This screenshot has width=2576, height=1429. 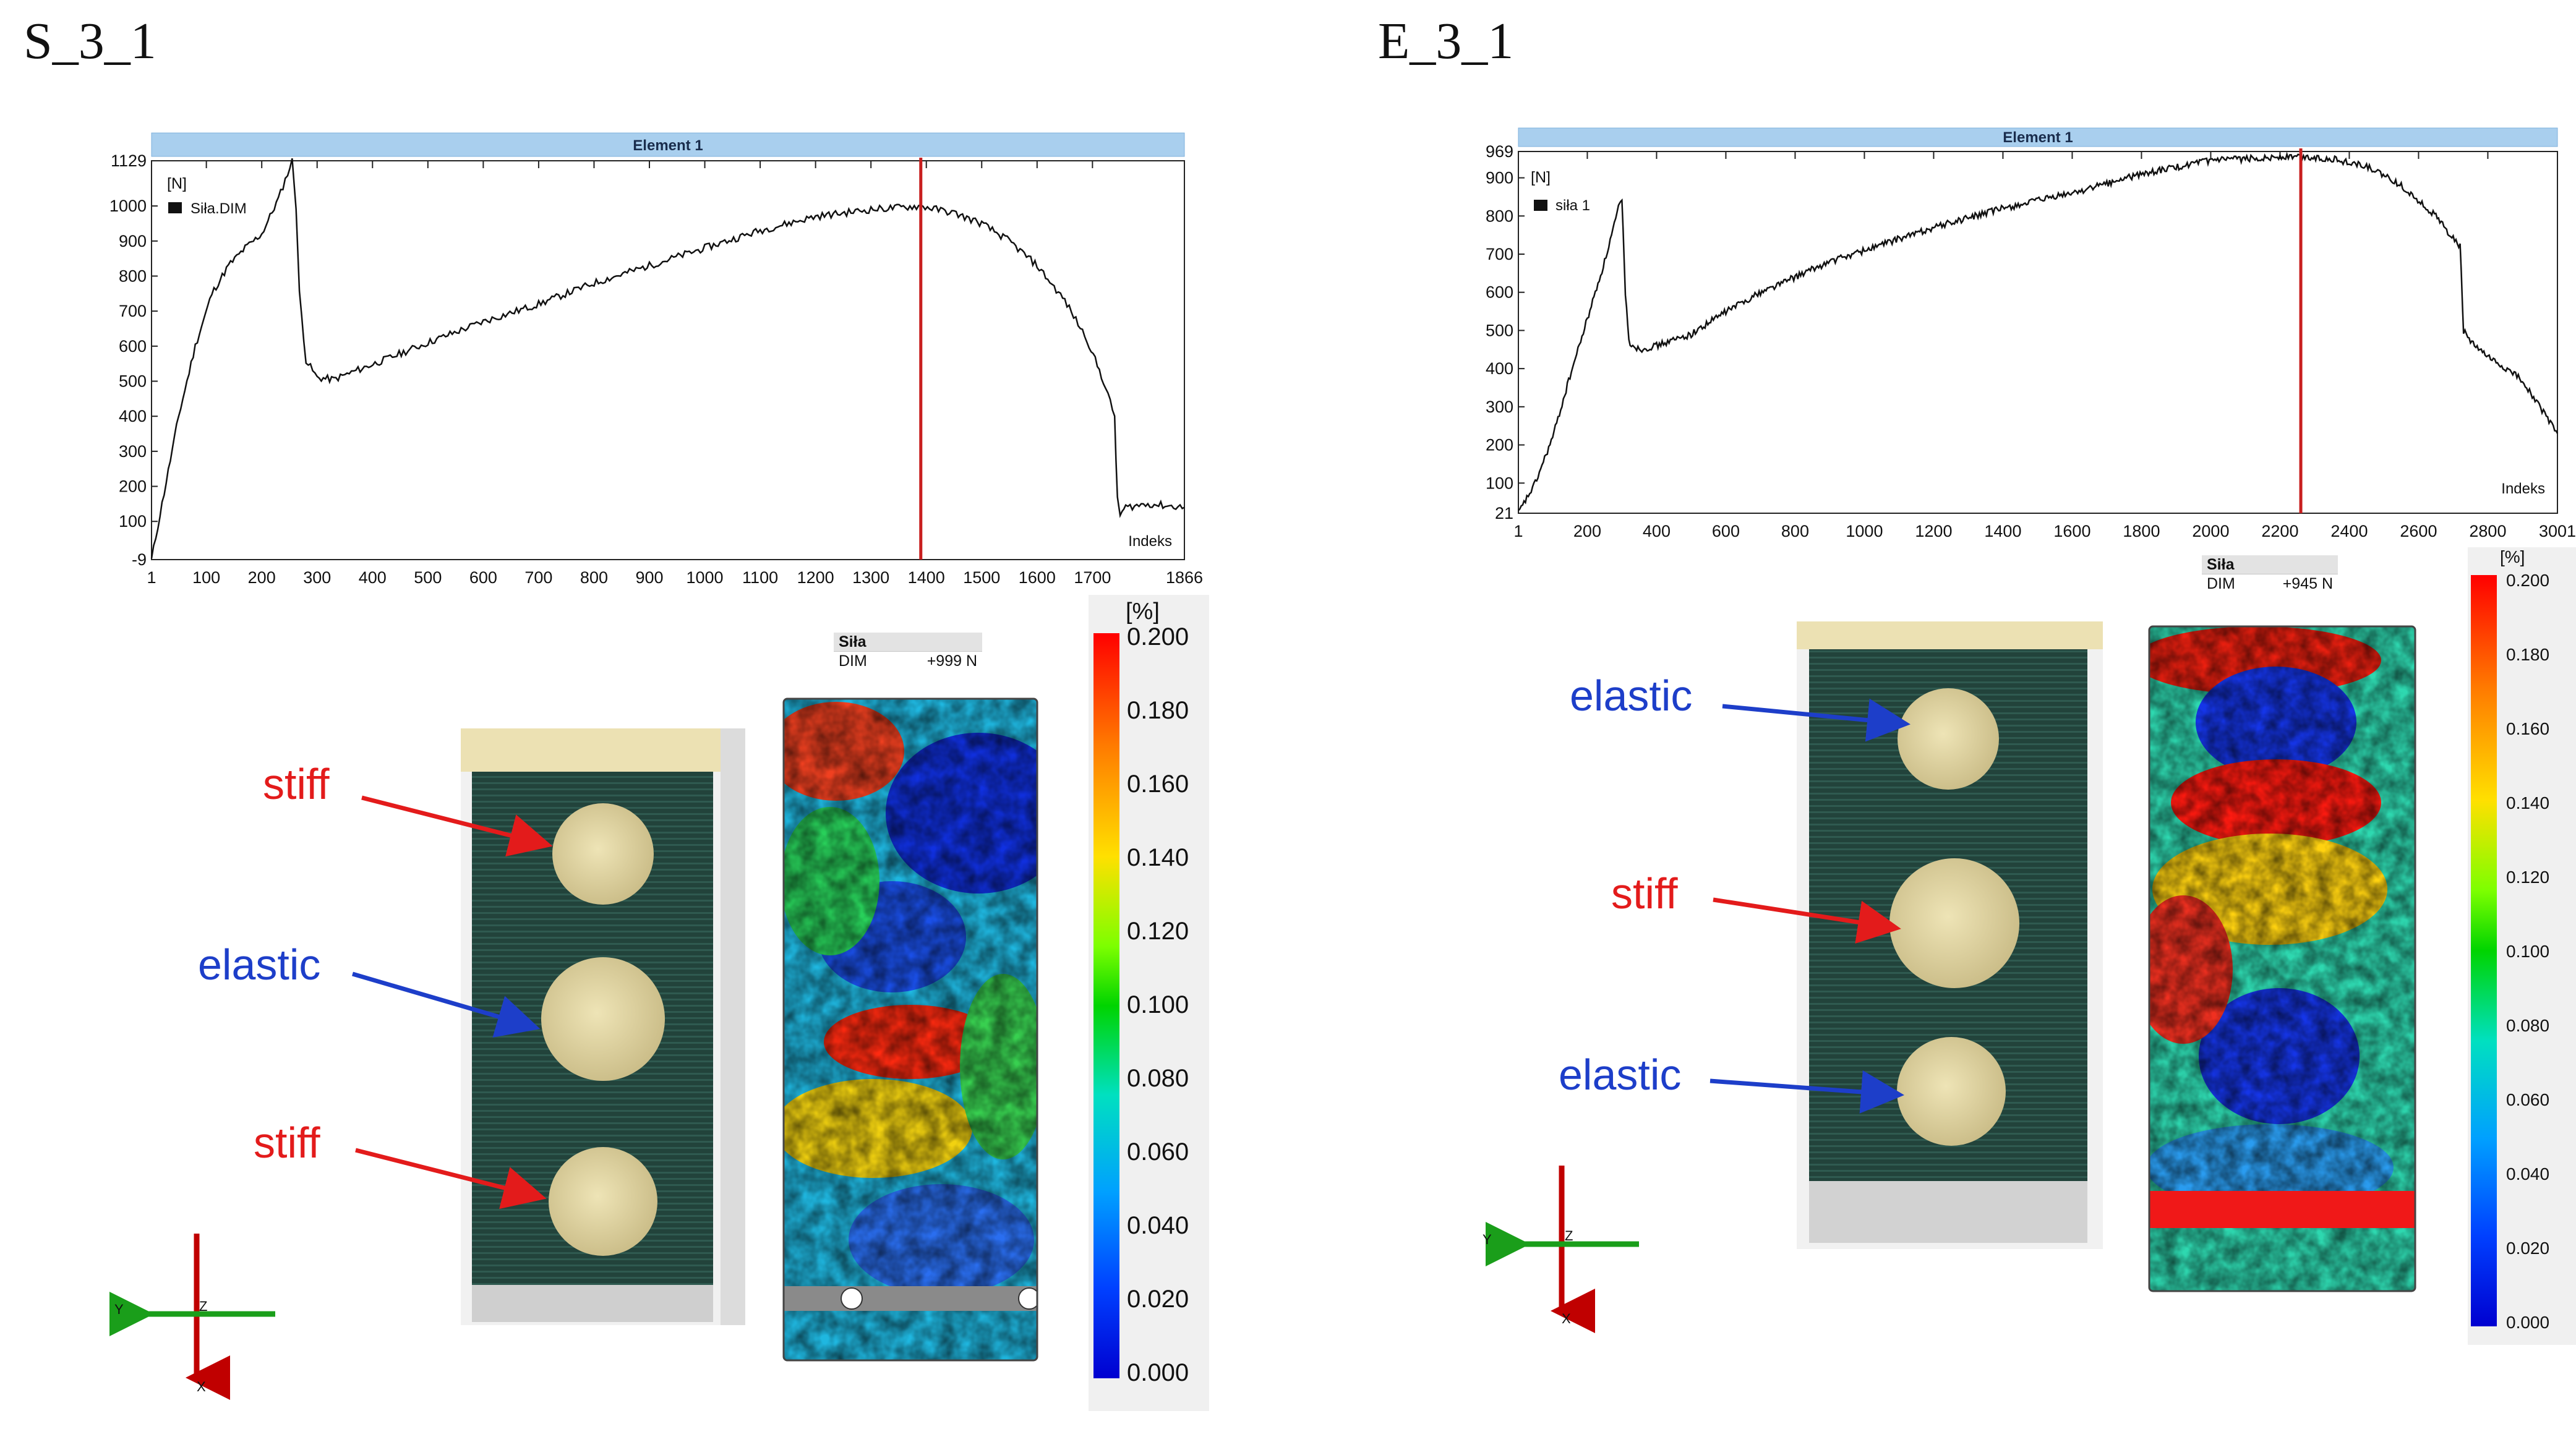 I want to click on left-force-curve, so click(x=667, y=358).